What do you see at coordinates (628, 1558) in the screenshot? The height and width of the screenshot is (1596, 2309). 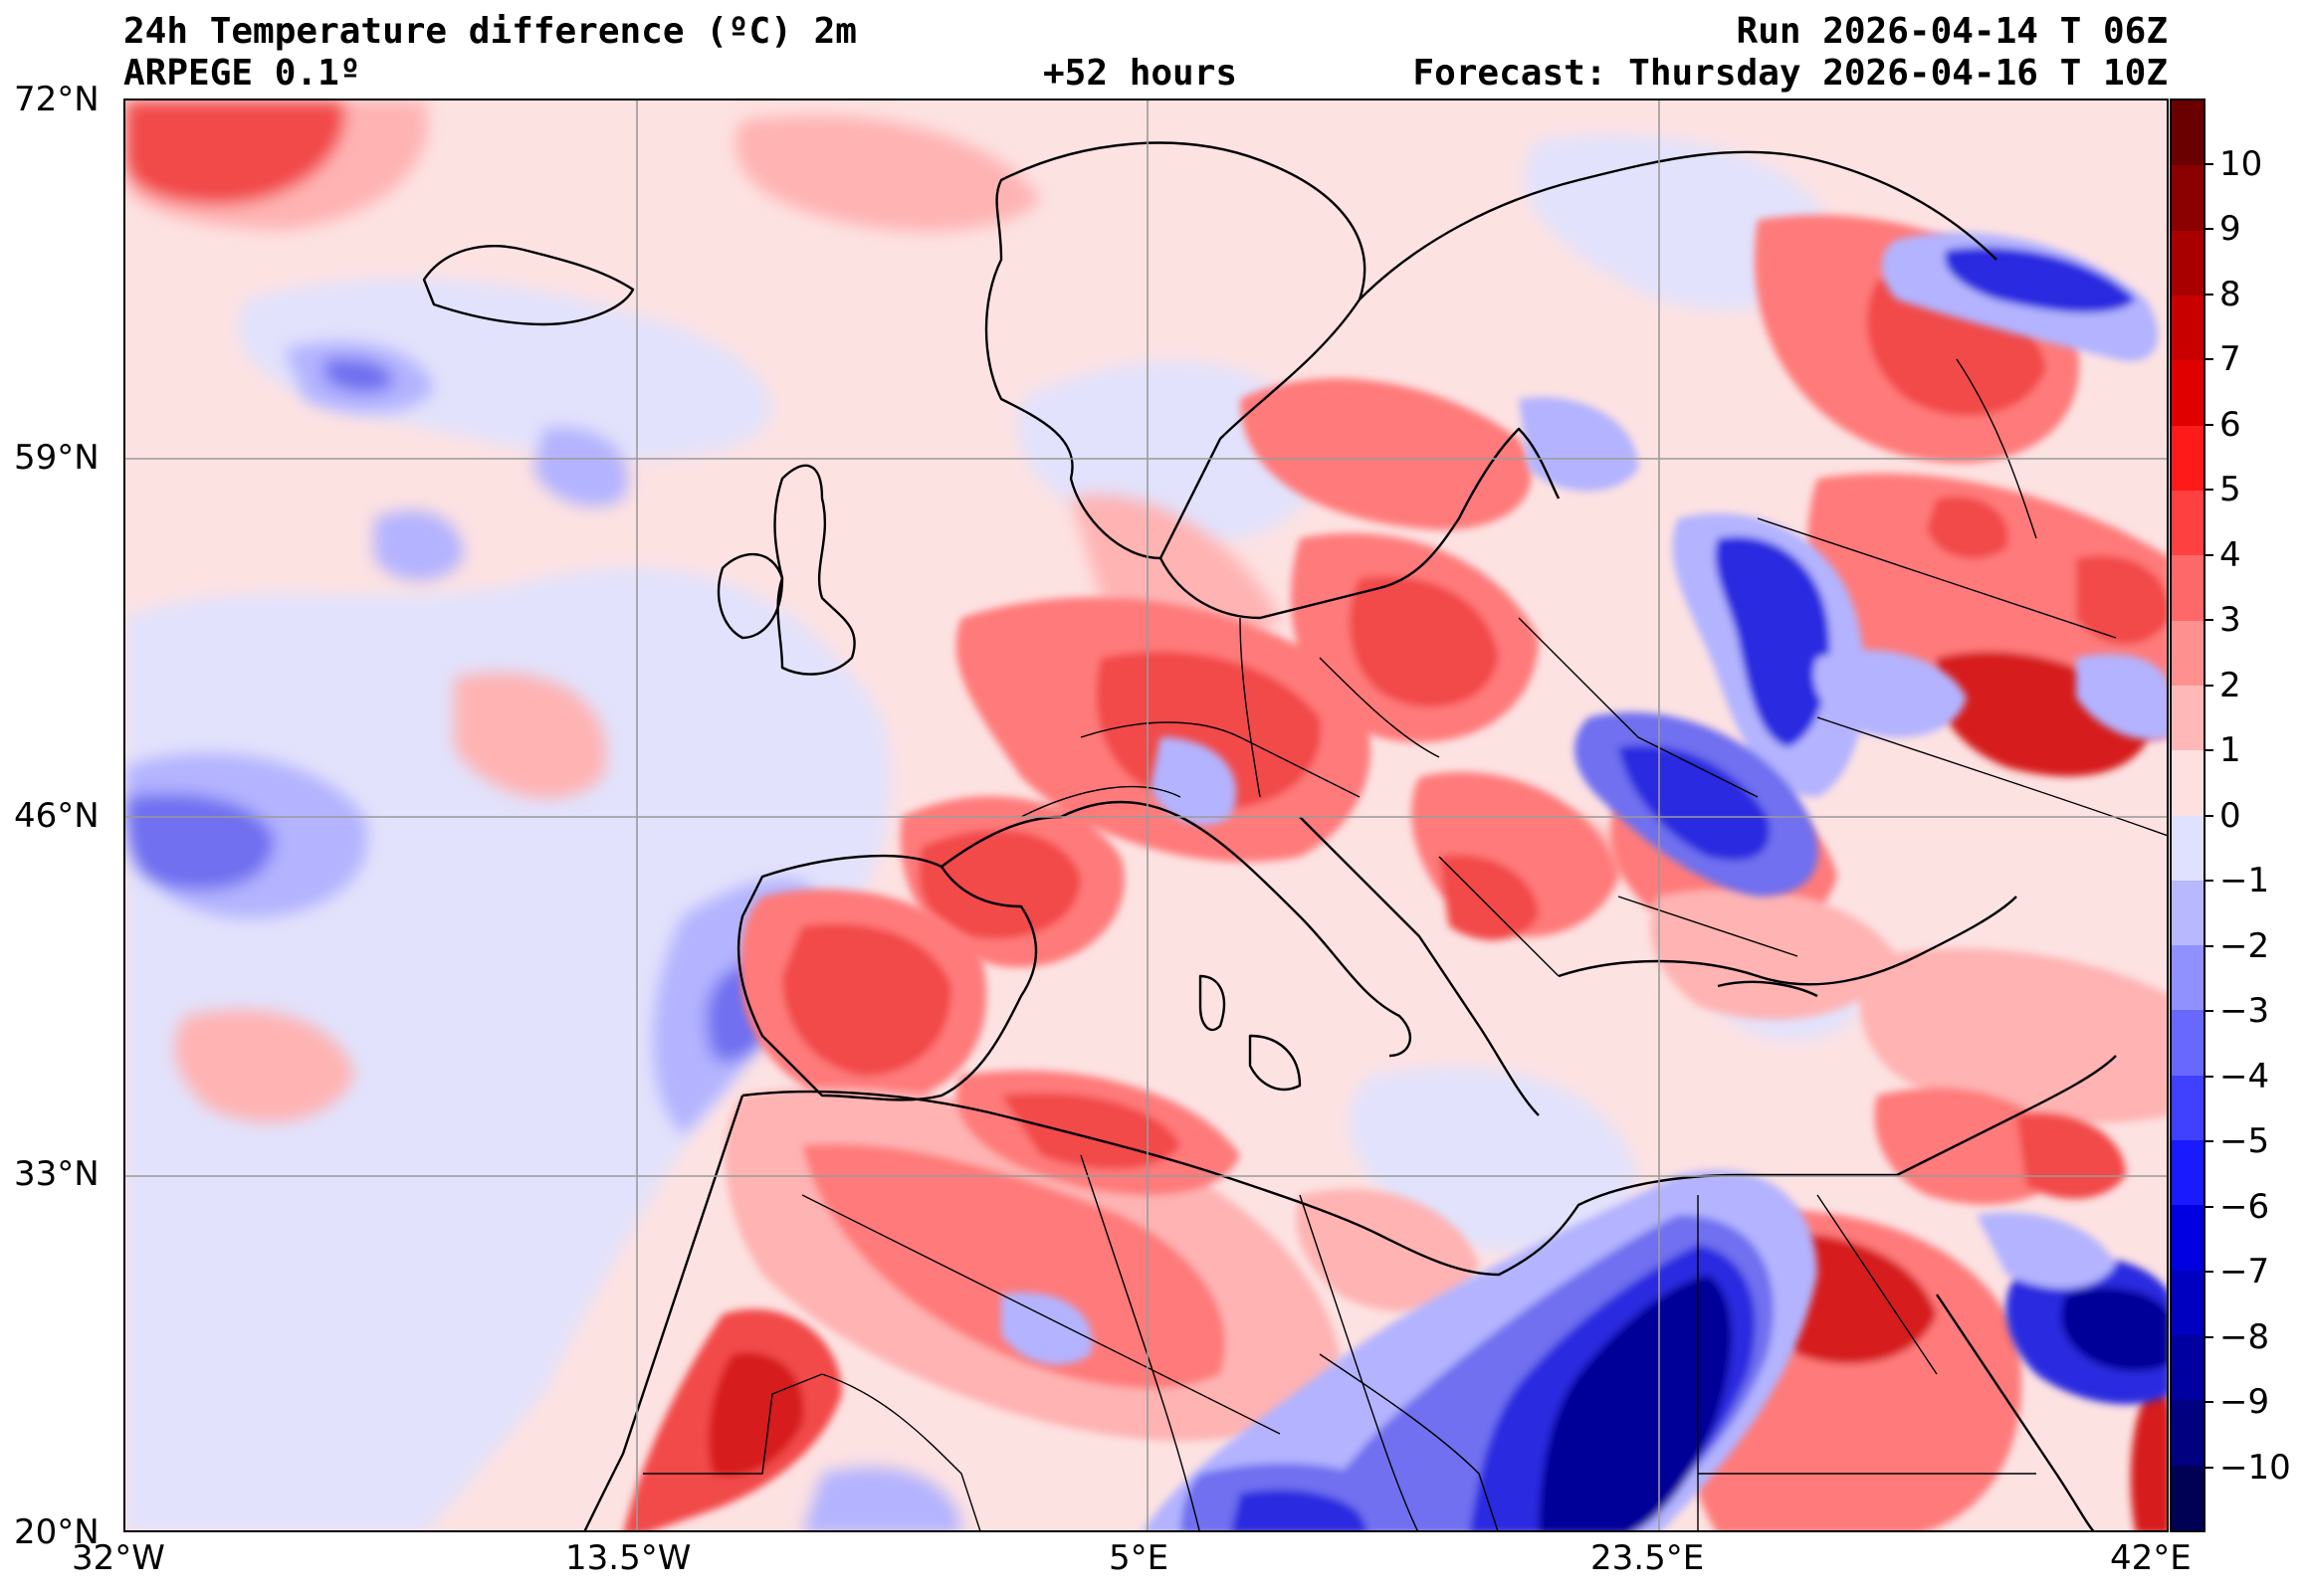 I see `lon-label-13-5w: 13.5°W` at bounding box center [628, 1558].